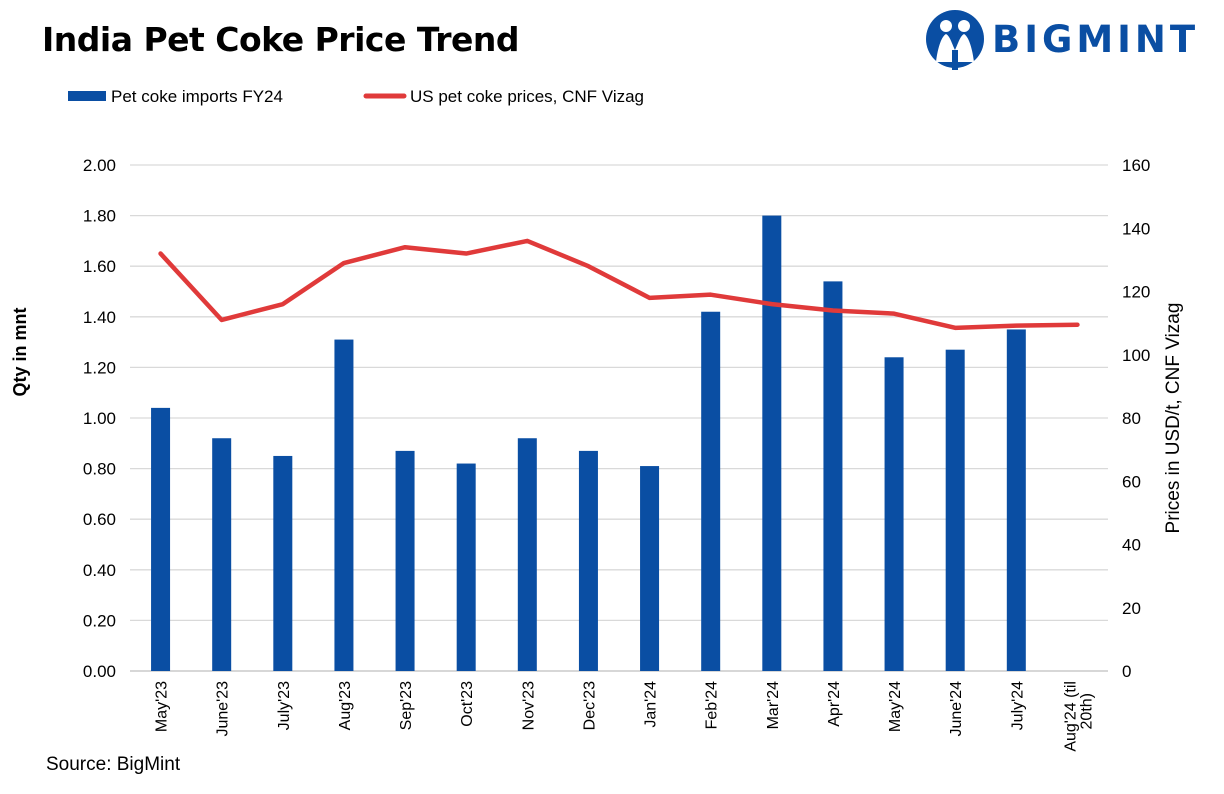 The width and height of the screenshot is (1224, 794). Describe the element at coordinates (284, 705) in the screenshot. I see `x-tick-label: July'23` at that location.